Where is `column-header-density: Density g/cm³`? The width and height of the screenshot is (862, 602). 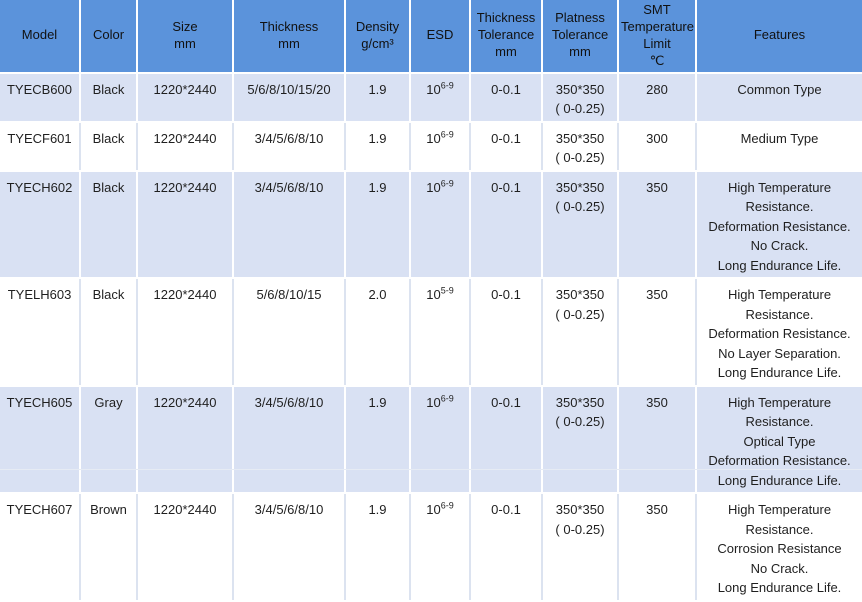 column-header-density: Density g/cm³ is located at coordinates (378, 37).